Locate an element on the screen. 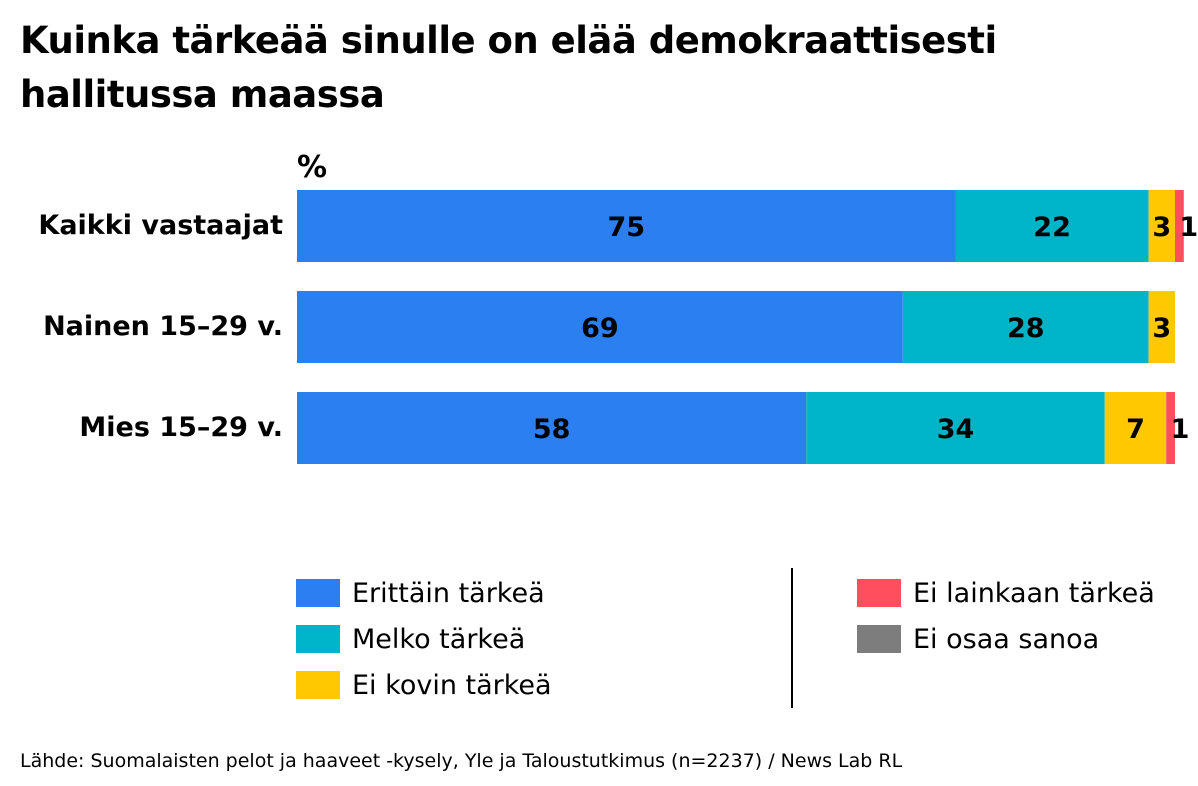 This screenshot has height=786, width=1198. value-label-mies-15-29-v-ei-lainkaan-tarkea: 1 is located at coordinates (1180, 429).